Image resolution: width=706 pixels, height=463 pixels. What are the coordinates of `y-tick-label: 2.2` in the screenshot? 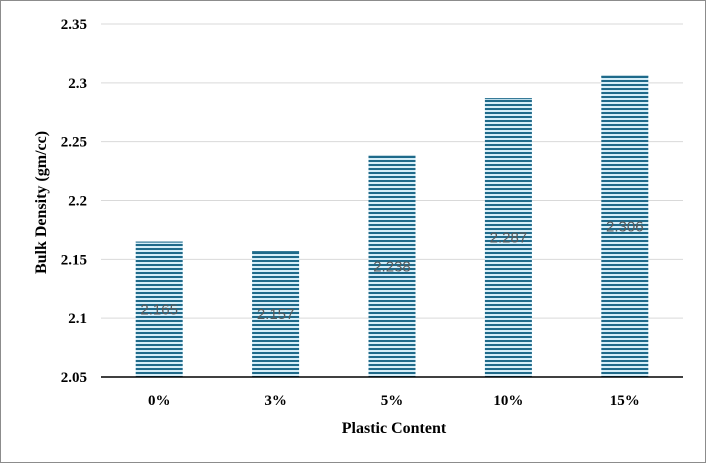 It's located at (77, 202).